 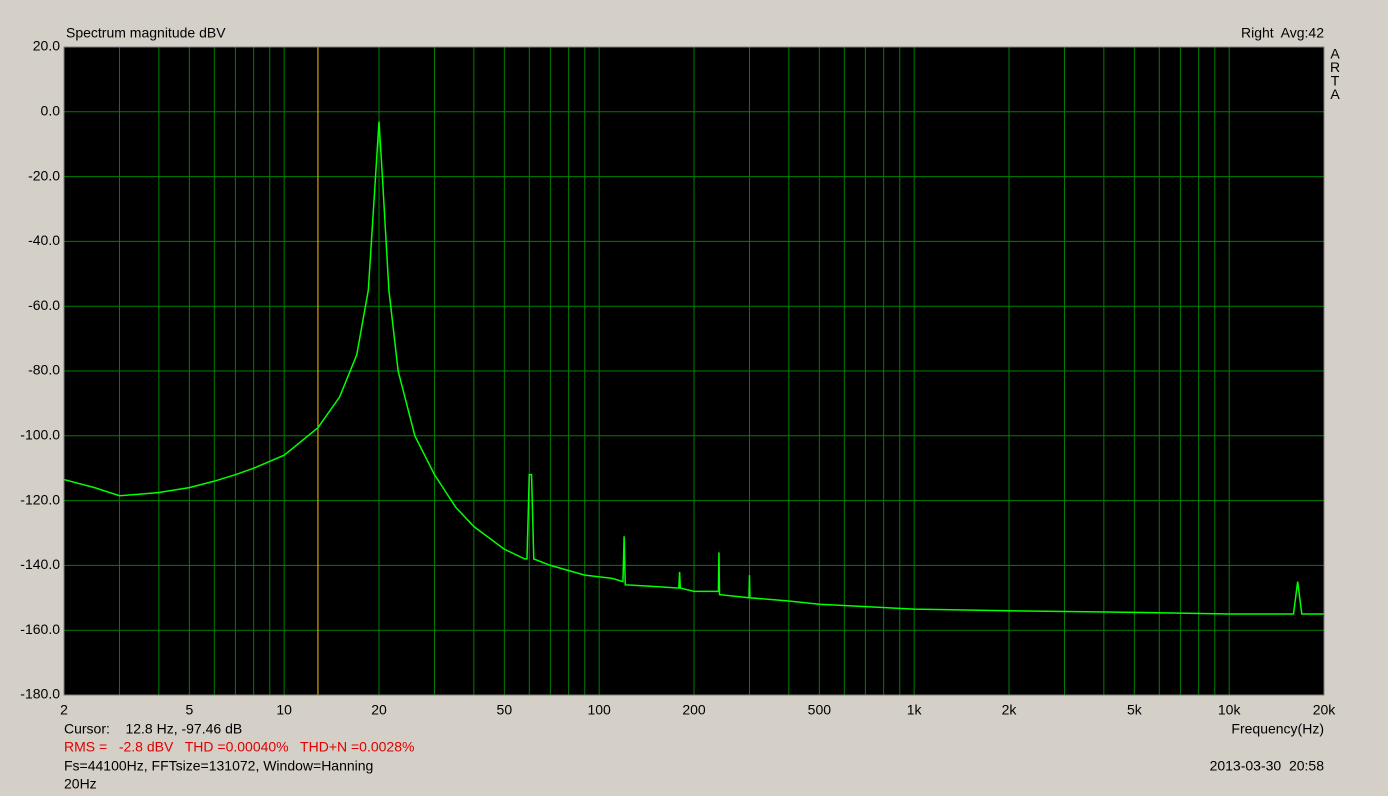 I want to click on x-tick-label: 100, so click(x=599, y=710).